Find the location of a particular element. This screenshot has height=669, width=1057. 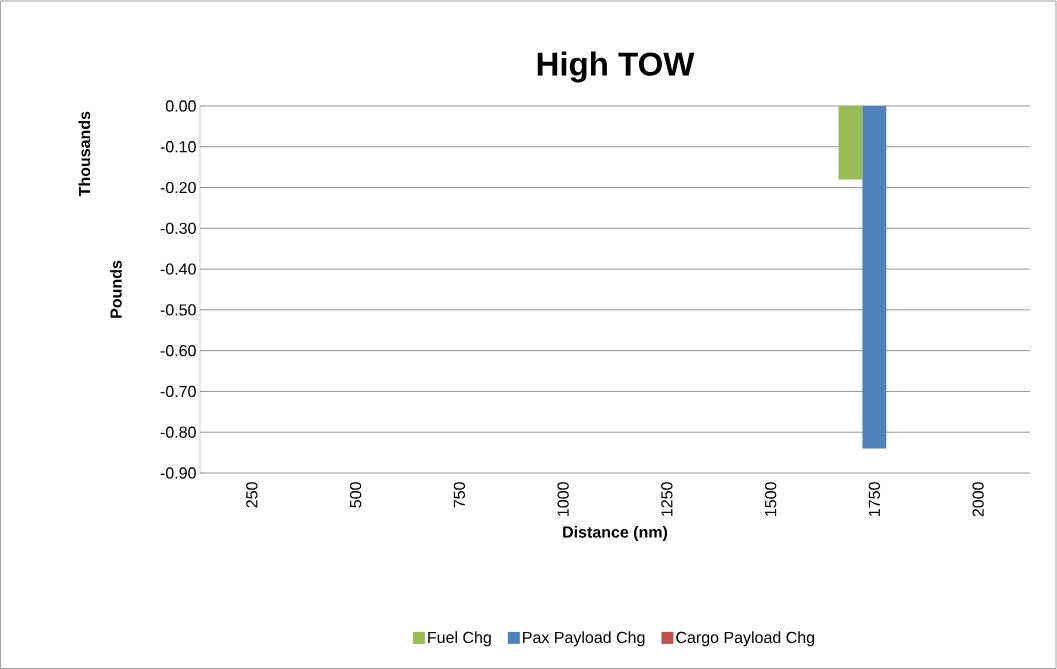

legend-label: Cargo Payload Chg is located at coordinates (745, 639).